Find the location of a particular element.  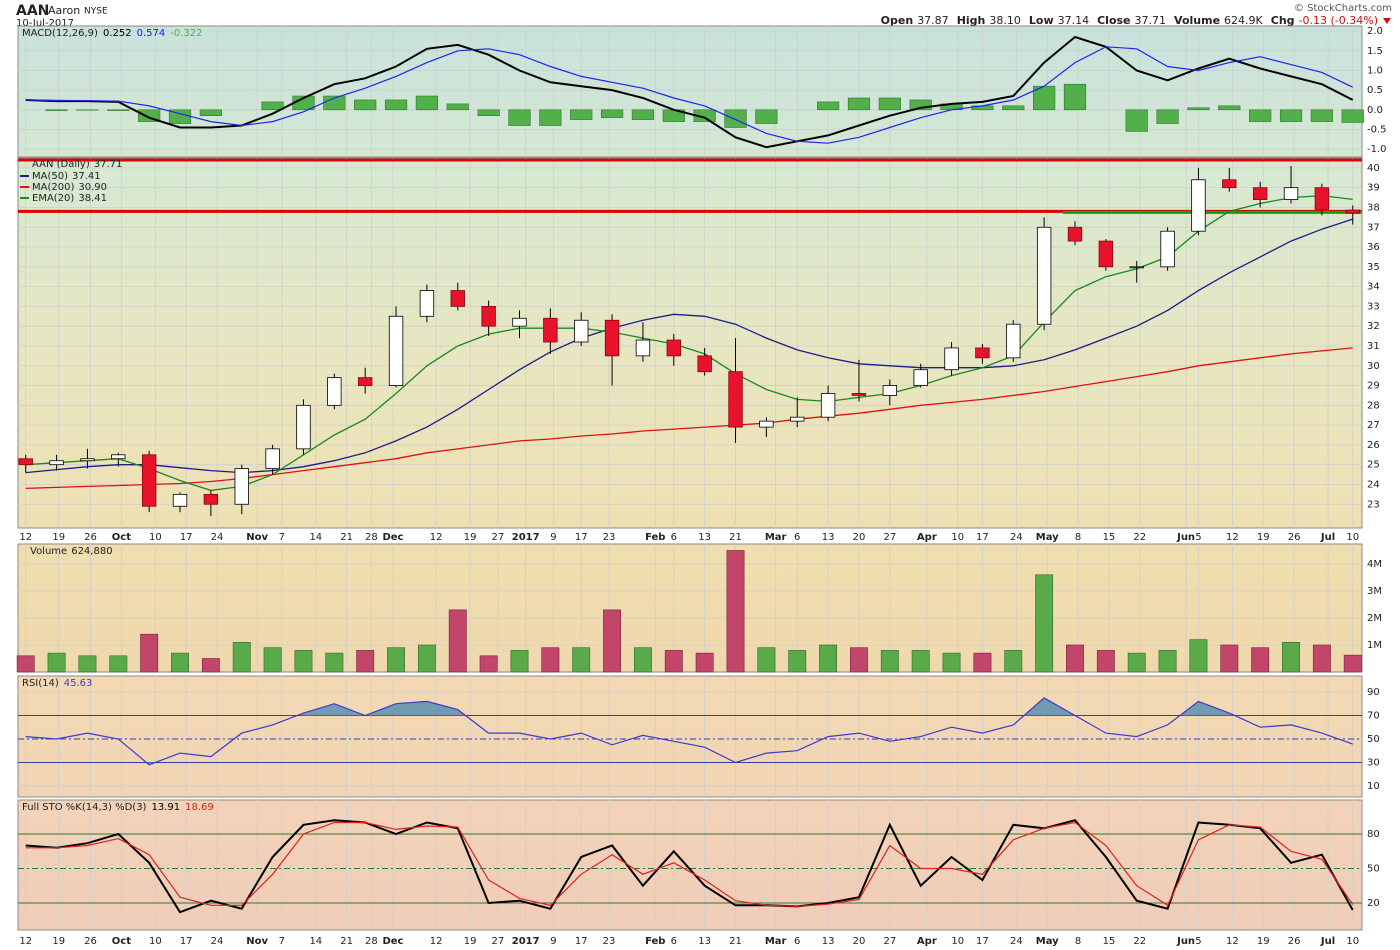

y-tick-label: 80 is located at coordinates (1373, 834).